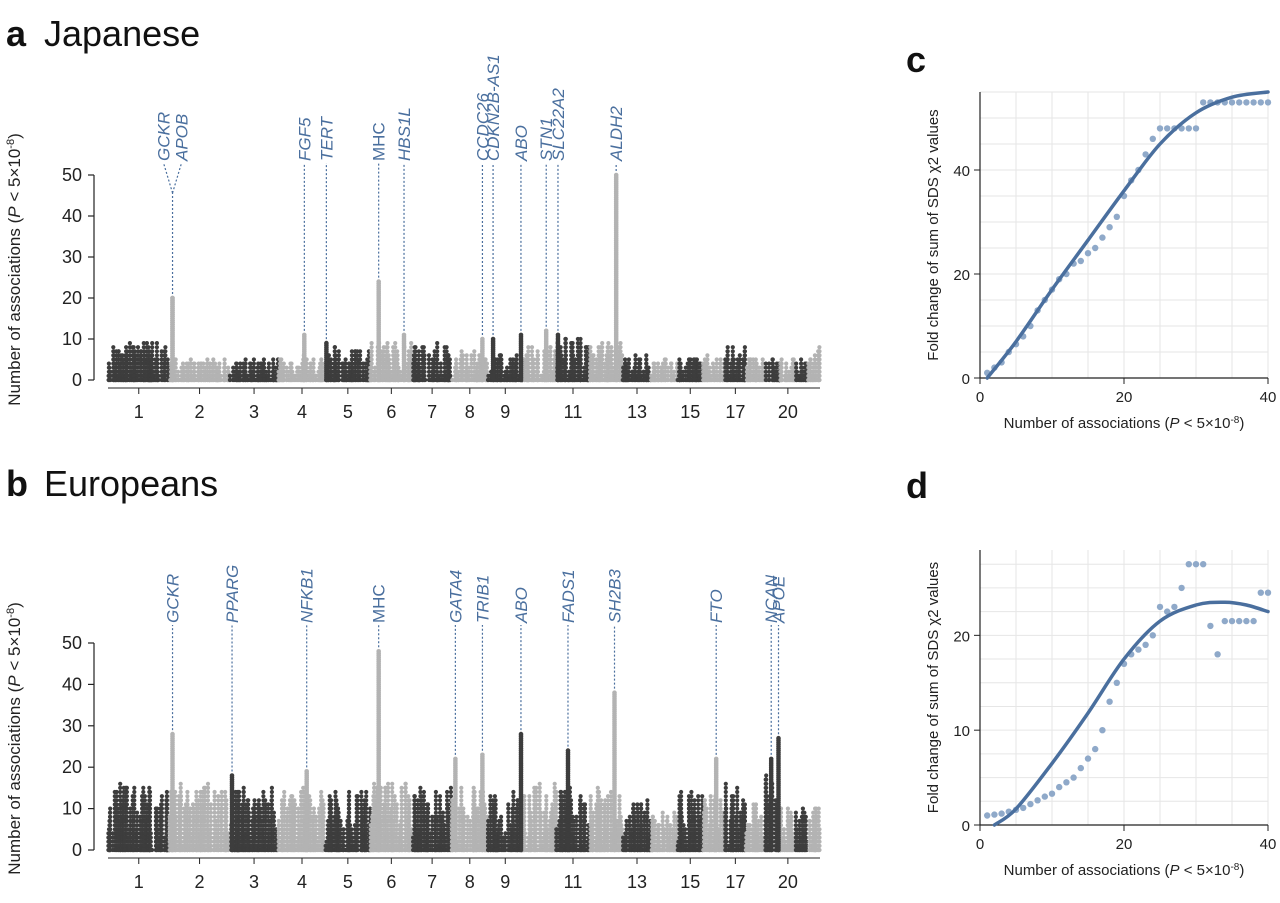  Describe the element at coordinates (735, 412) in the screenshot. I see `x-tick-label: 17` at that location.